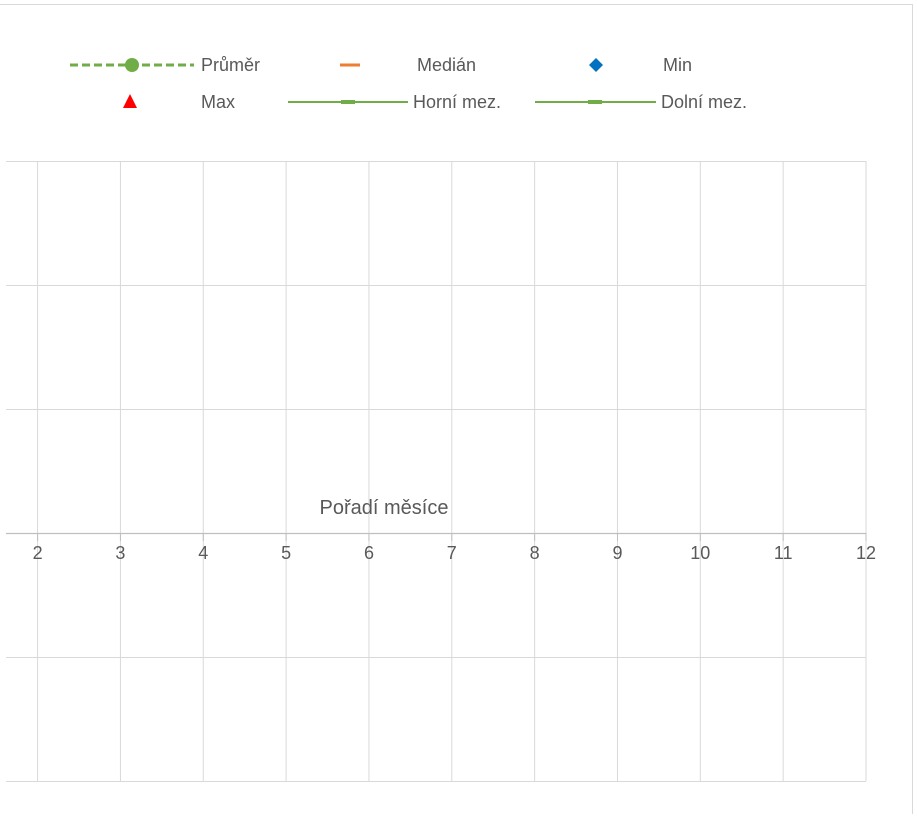 Image resolution: width=917 pixels, height=819 pixels. What do you see at coordinates (452, 553) in the screenshot?
I see `x-tick-label: 7` at bounding box center [452, 553].